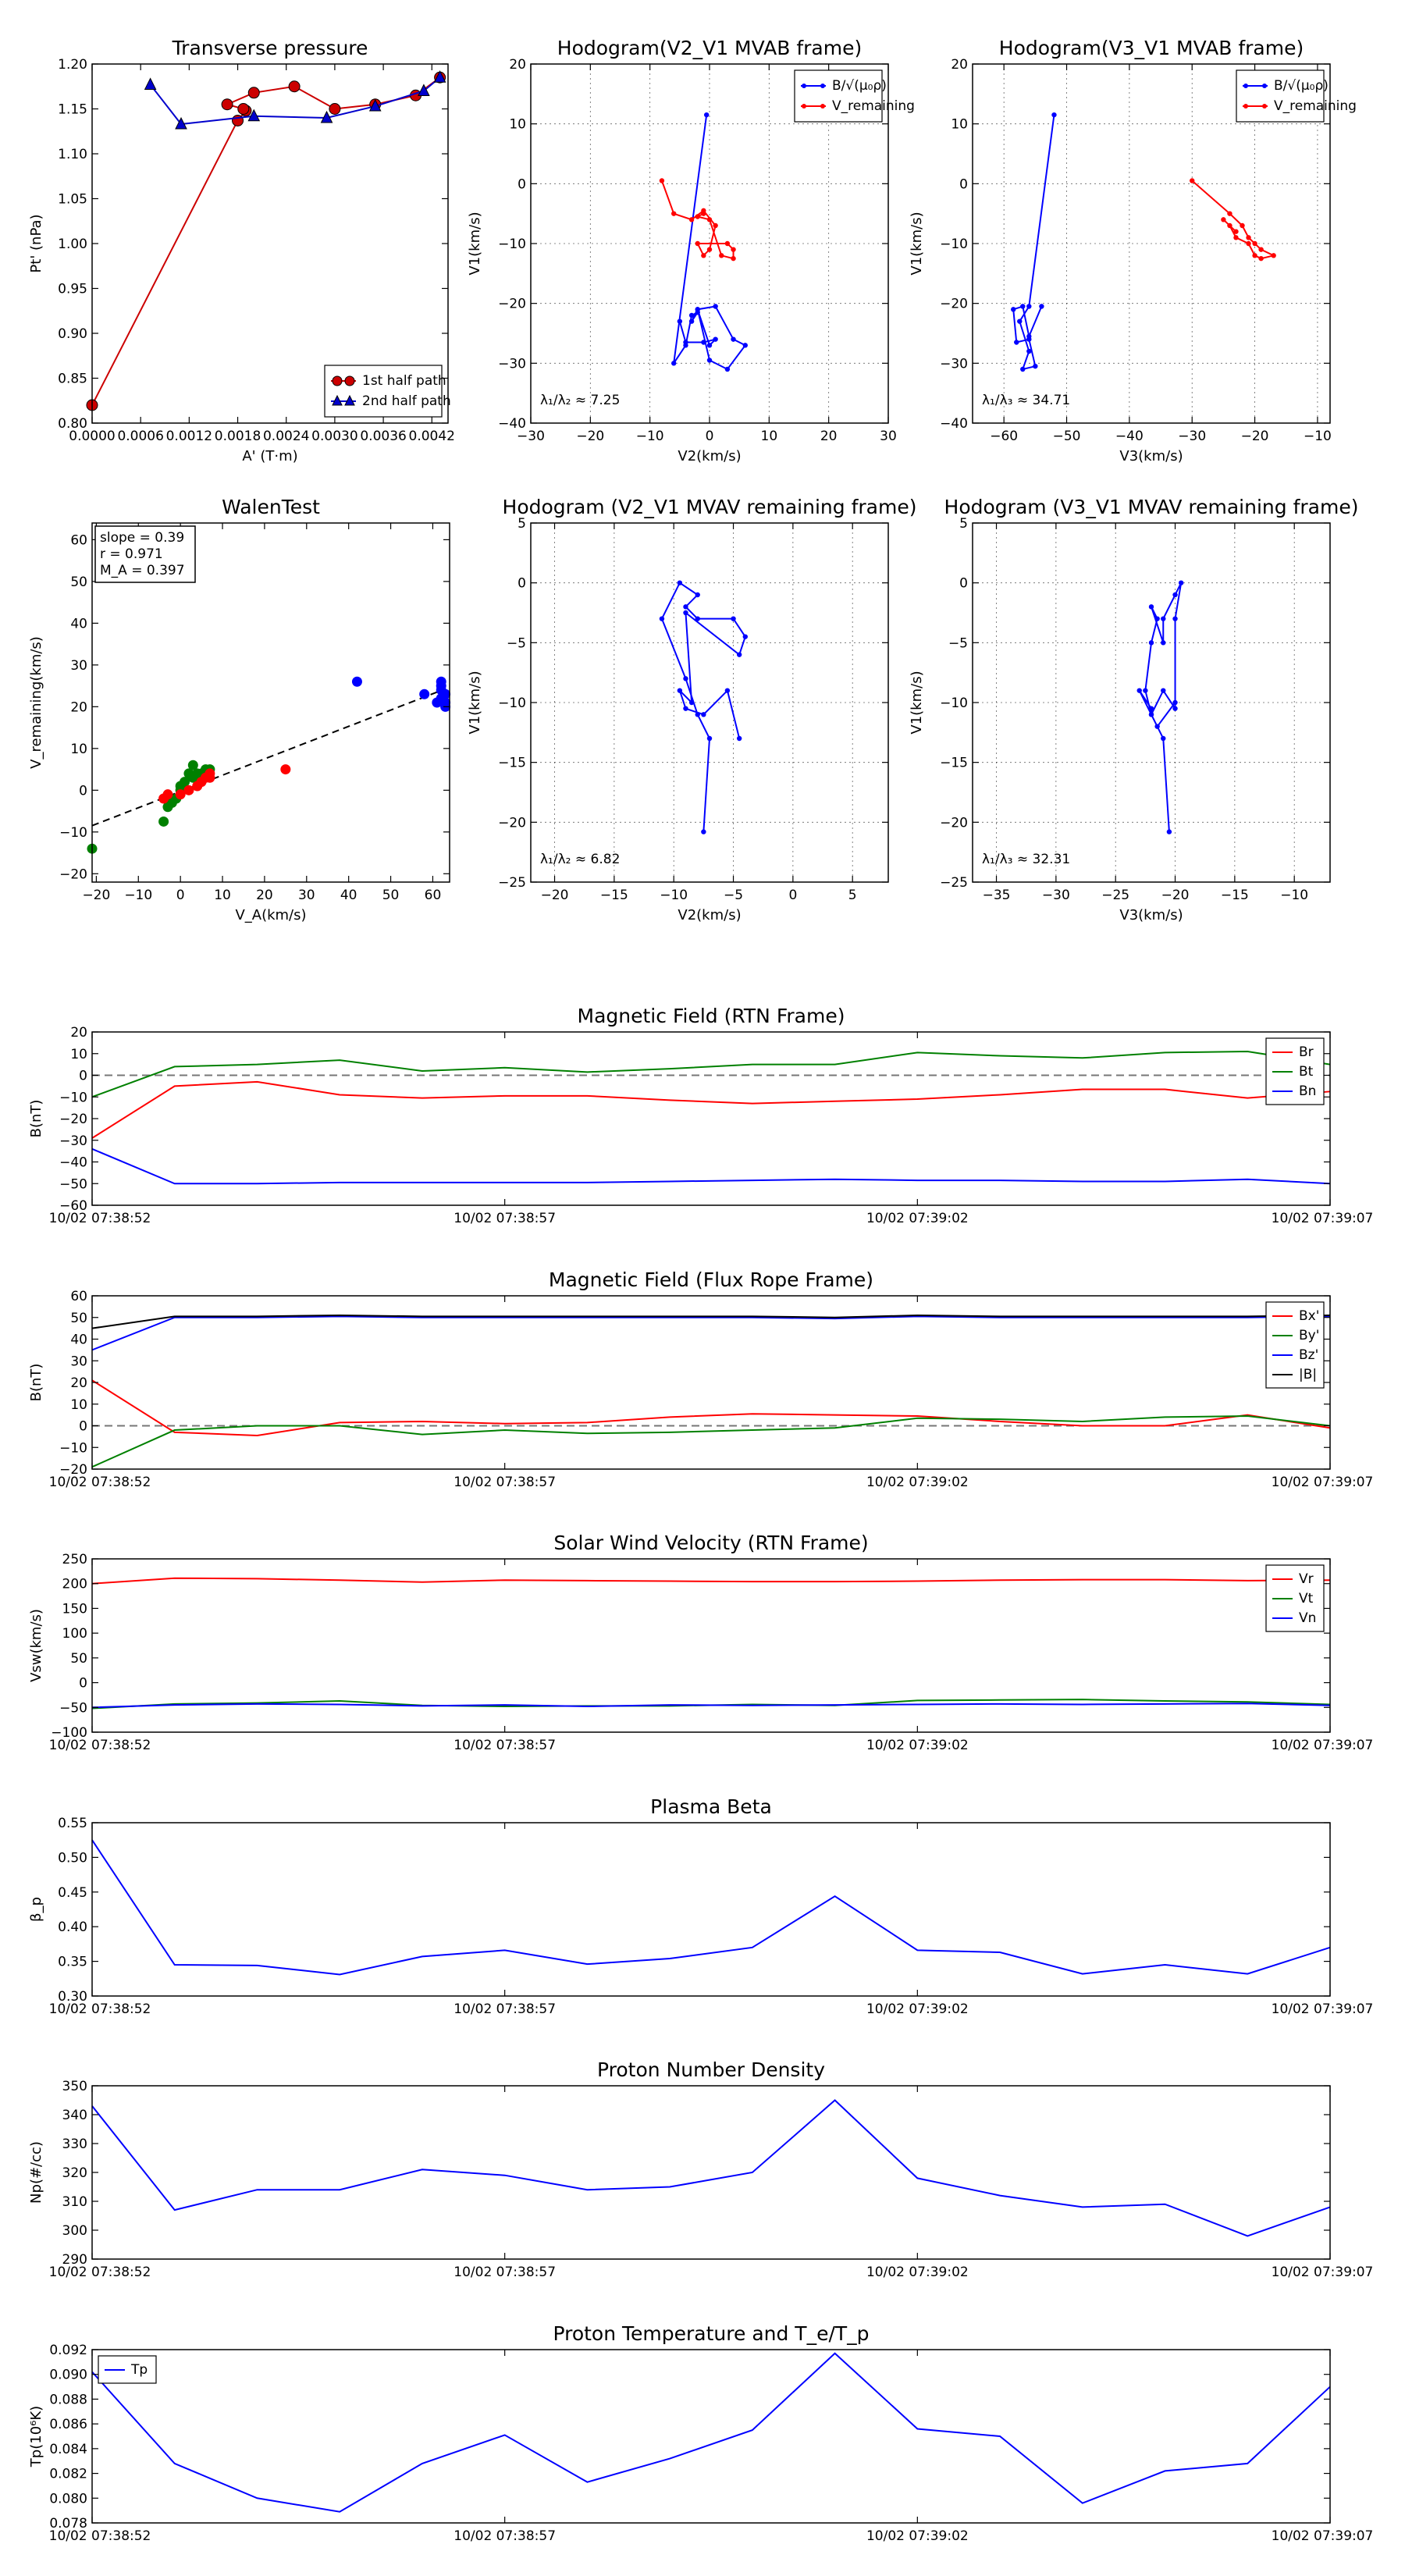  I want to click on series-line-bt, so click(711, 1074).